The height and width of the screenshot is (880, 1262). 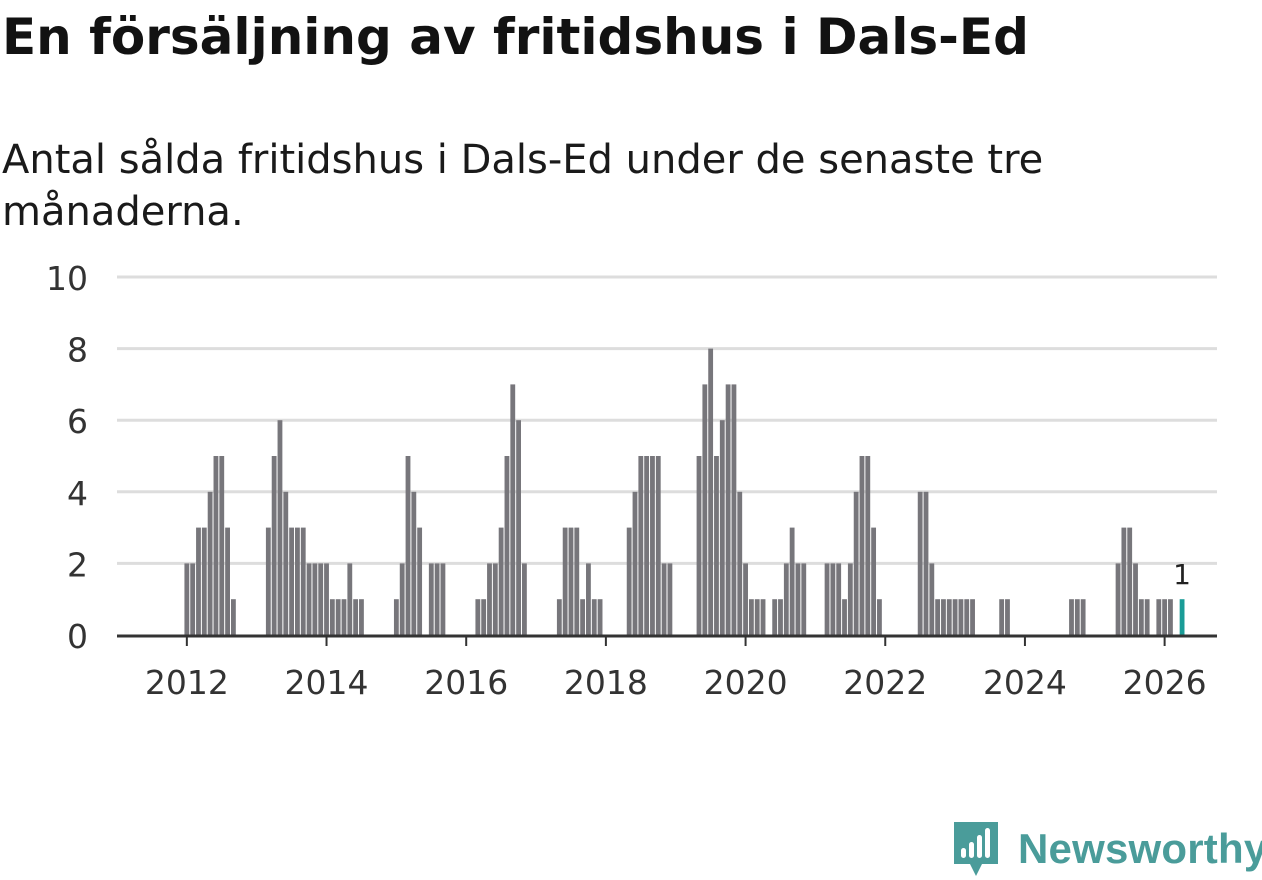 I want to click on y-tick-label: 4, so click(x=77, y=493).